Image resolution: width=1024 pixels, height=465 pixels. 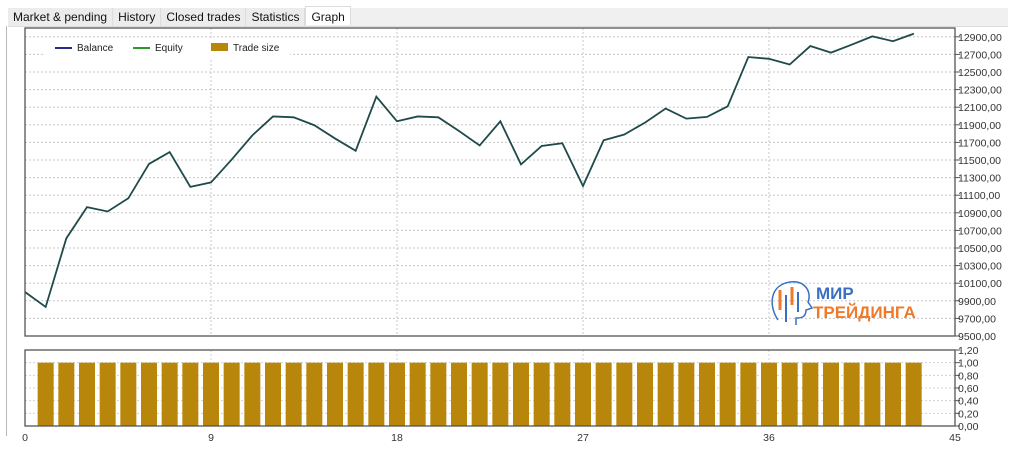 What do you see at coordinates (977, 319) in the screenshot?
I see `y-tick-label: 9700,00` at bounding box center [977, 319].